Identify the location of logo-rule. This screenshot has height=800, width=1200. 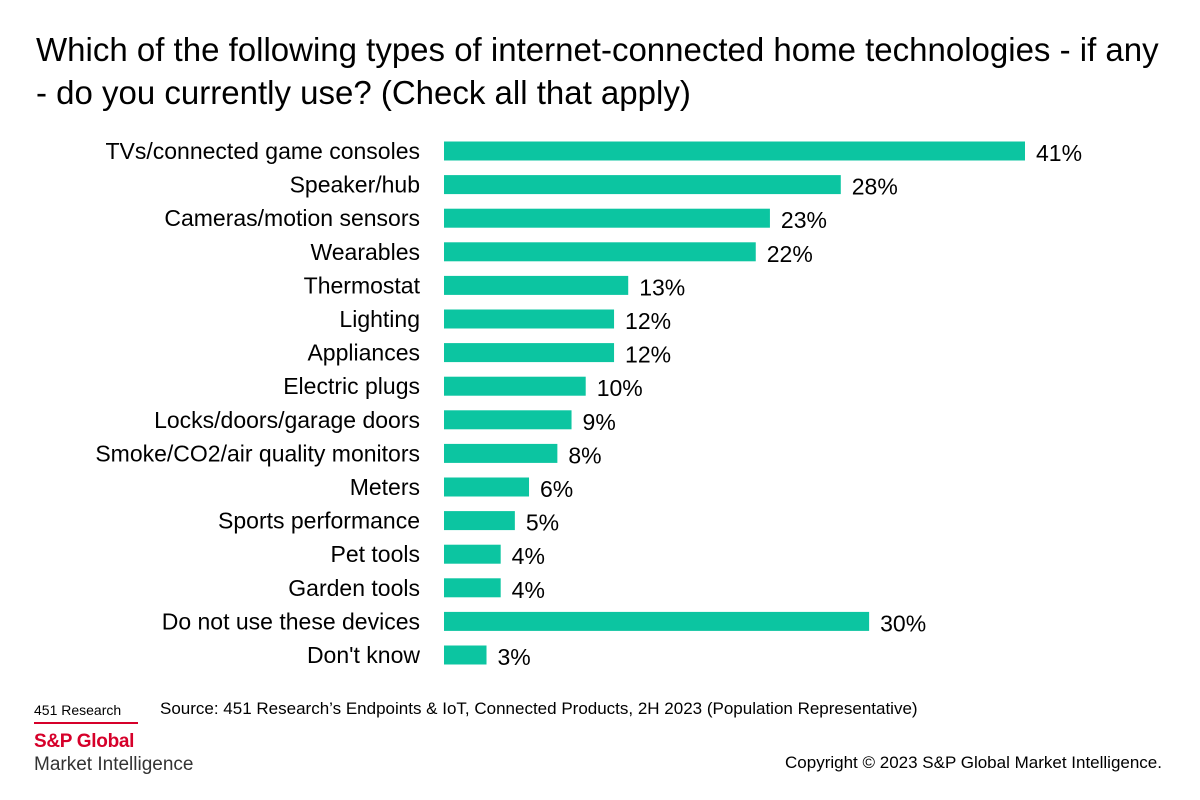
(86, 723).